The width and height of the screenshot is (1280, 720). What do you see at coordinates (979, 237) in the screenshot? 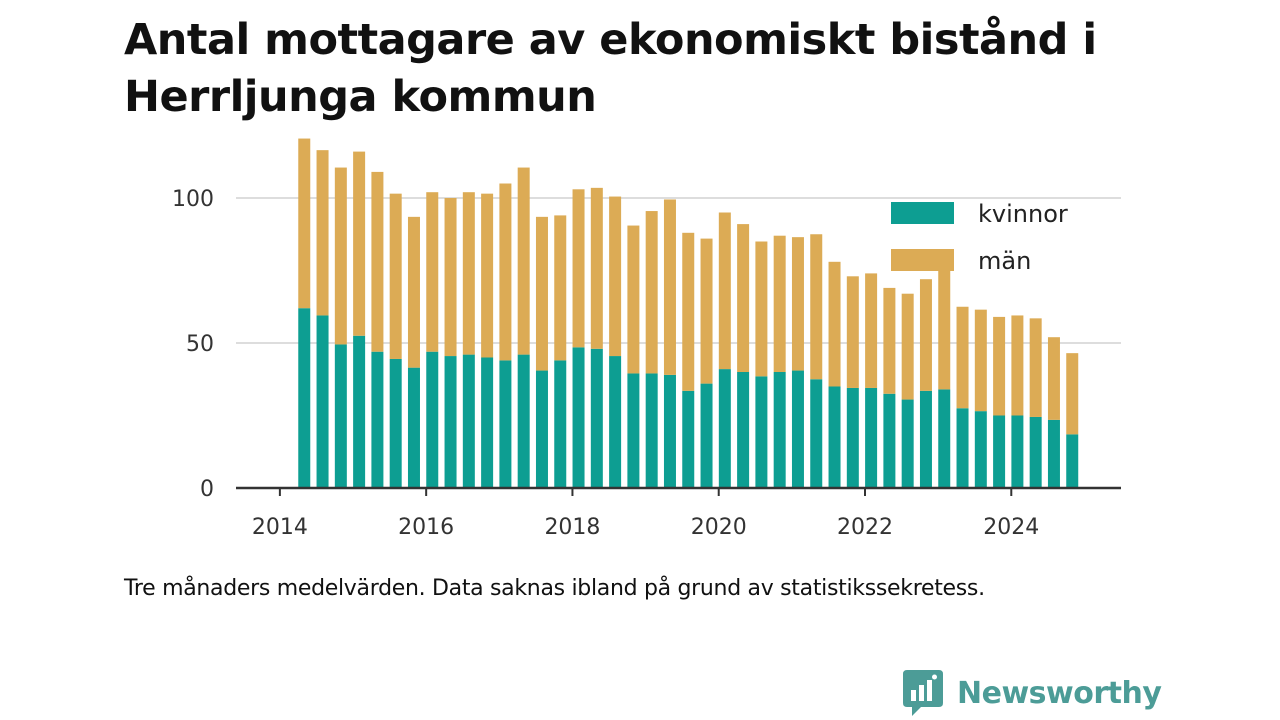
I see `legend: kvinnor män` at bounding box center [979, 237].